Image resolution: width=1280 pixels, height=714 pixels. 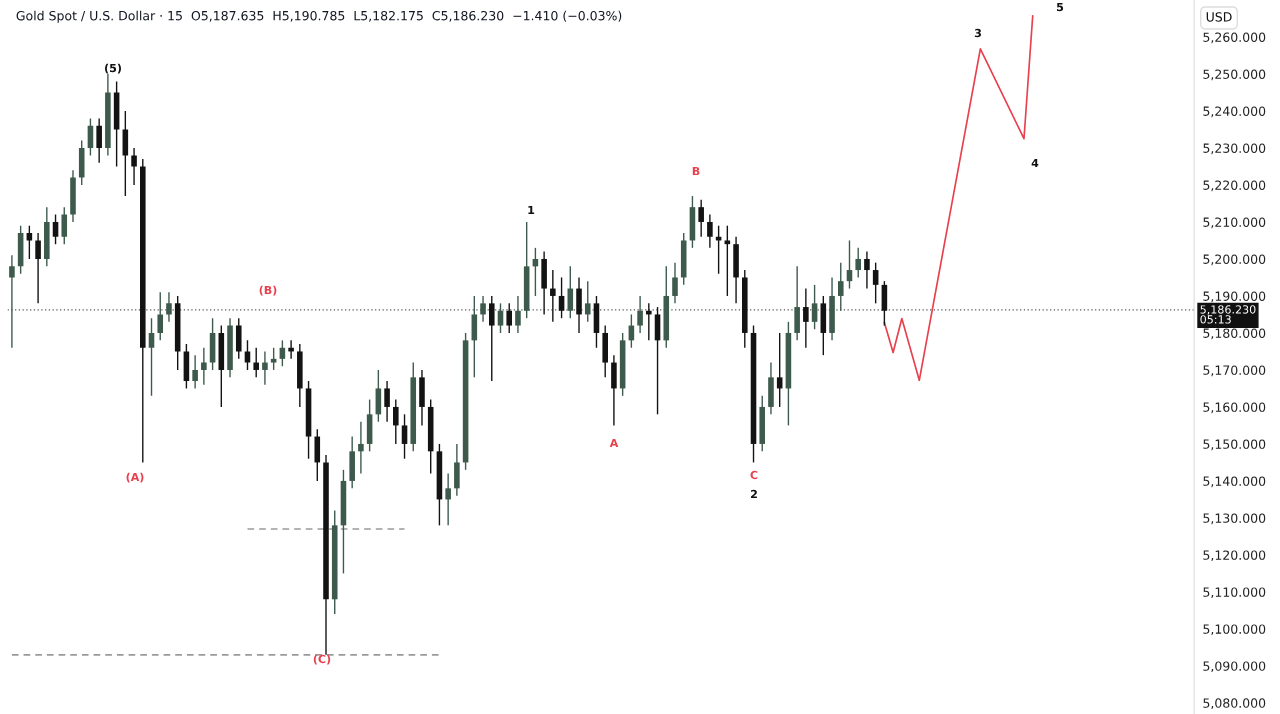 What do you see at coordinates (1234, 482) in the screenshot?
I see `y-tick-label: 5,140.000` at bounding box center [1234, 482].